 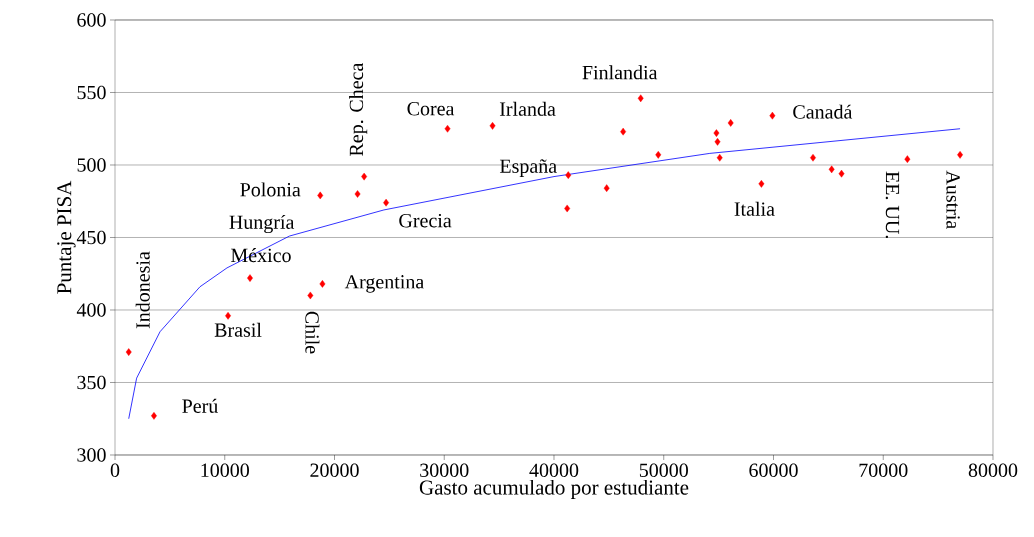 What do you see at coordinates (773, 470) in the screenshot?
I see `x-tick-label: 60000` at bounding box center [773, 470].